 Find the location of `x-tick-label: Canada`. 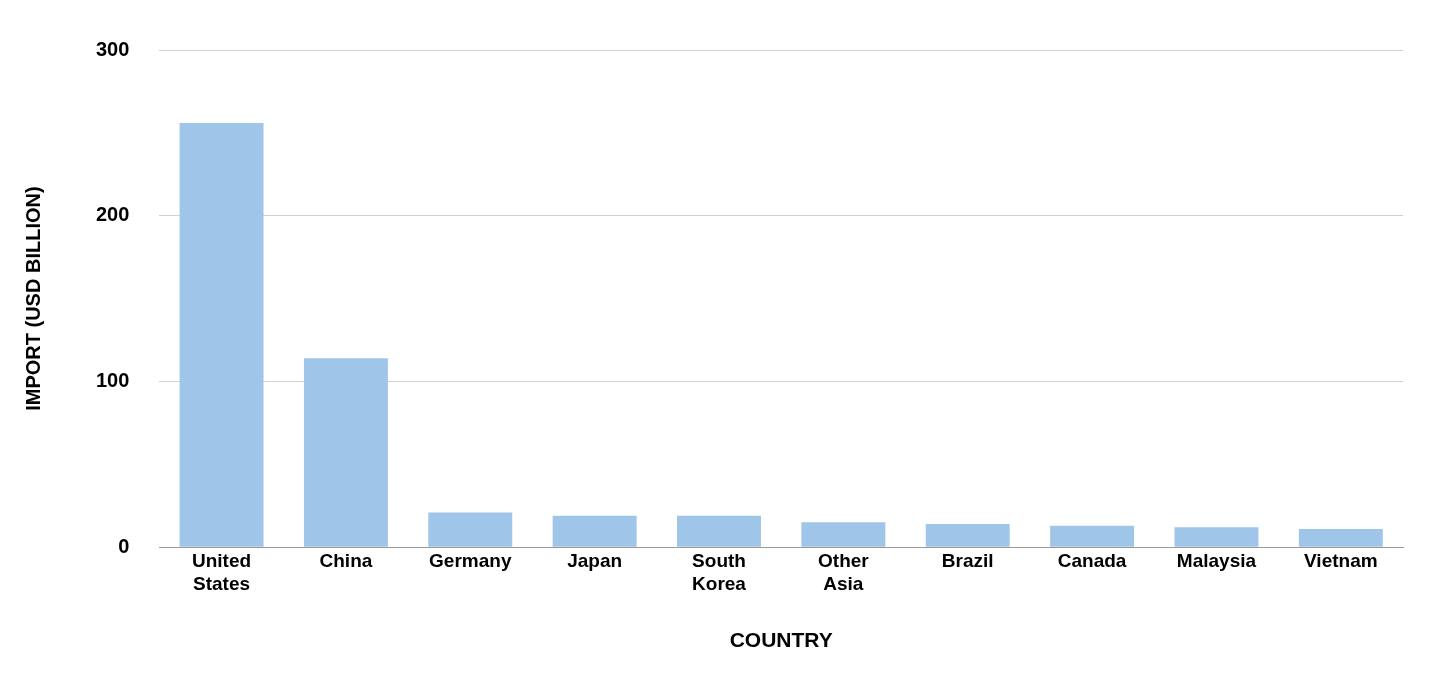

x-tick-label: Canada is located at coordinates (1092, 560).